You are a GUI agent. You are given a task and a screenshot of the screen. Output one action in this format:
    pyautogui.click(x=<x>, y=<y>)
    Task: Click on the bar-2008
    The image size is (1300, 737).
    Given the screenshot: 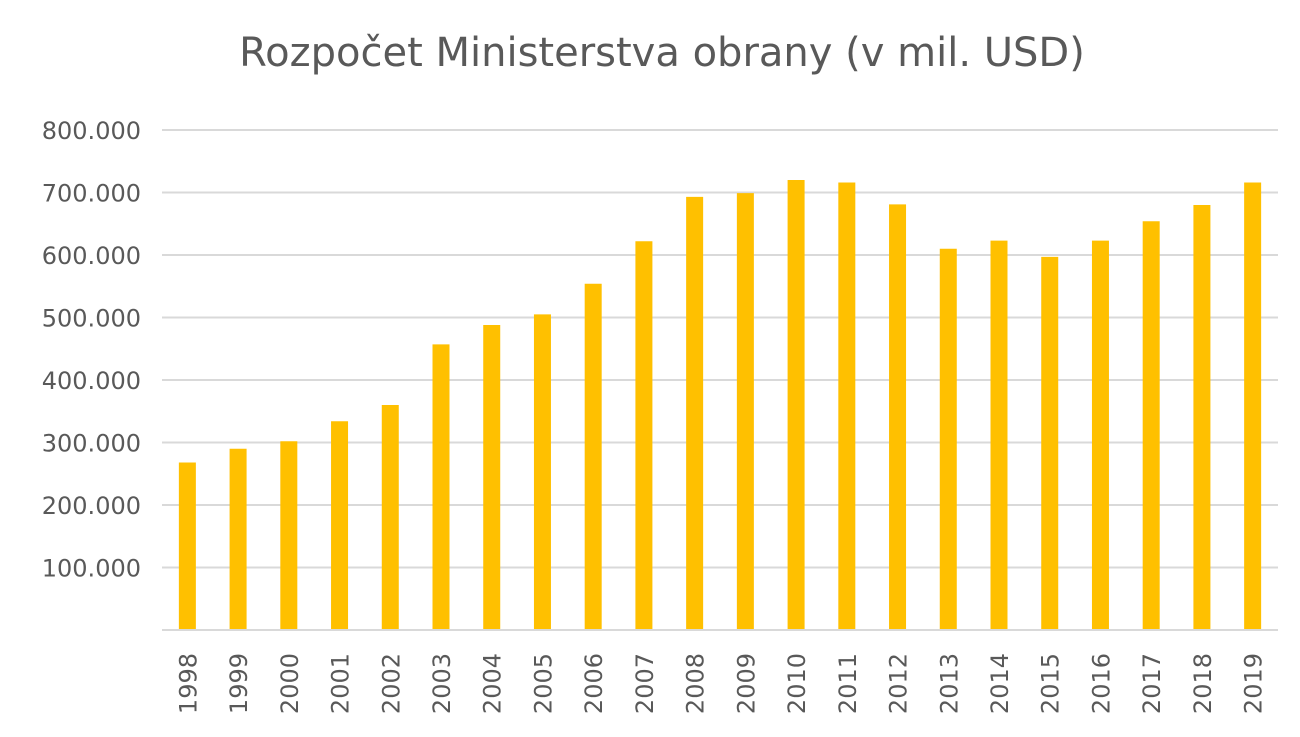 What is the action you would take?
    pyautogui.click(x=695, y=413)
    